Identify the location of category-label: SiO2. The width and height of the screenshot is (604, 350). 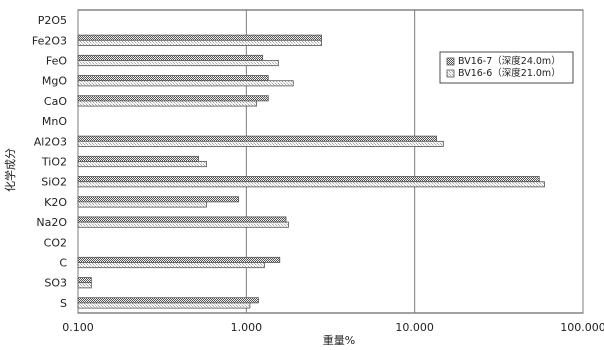
(54, 182).